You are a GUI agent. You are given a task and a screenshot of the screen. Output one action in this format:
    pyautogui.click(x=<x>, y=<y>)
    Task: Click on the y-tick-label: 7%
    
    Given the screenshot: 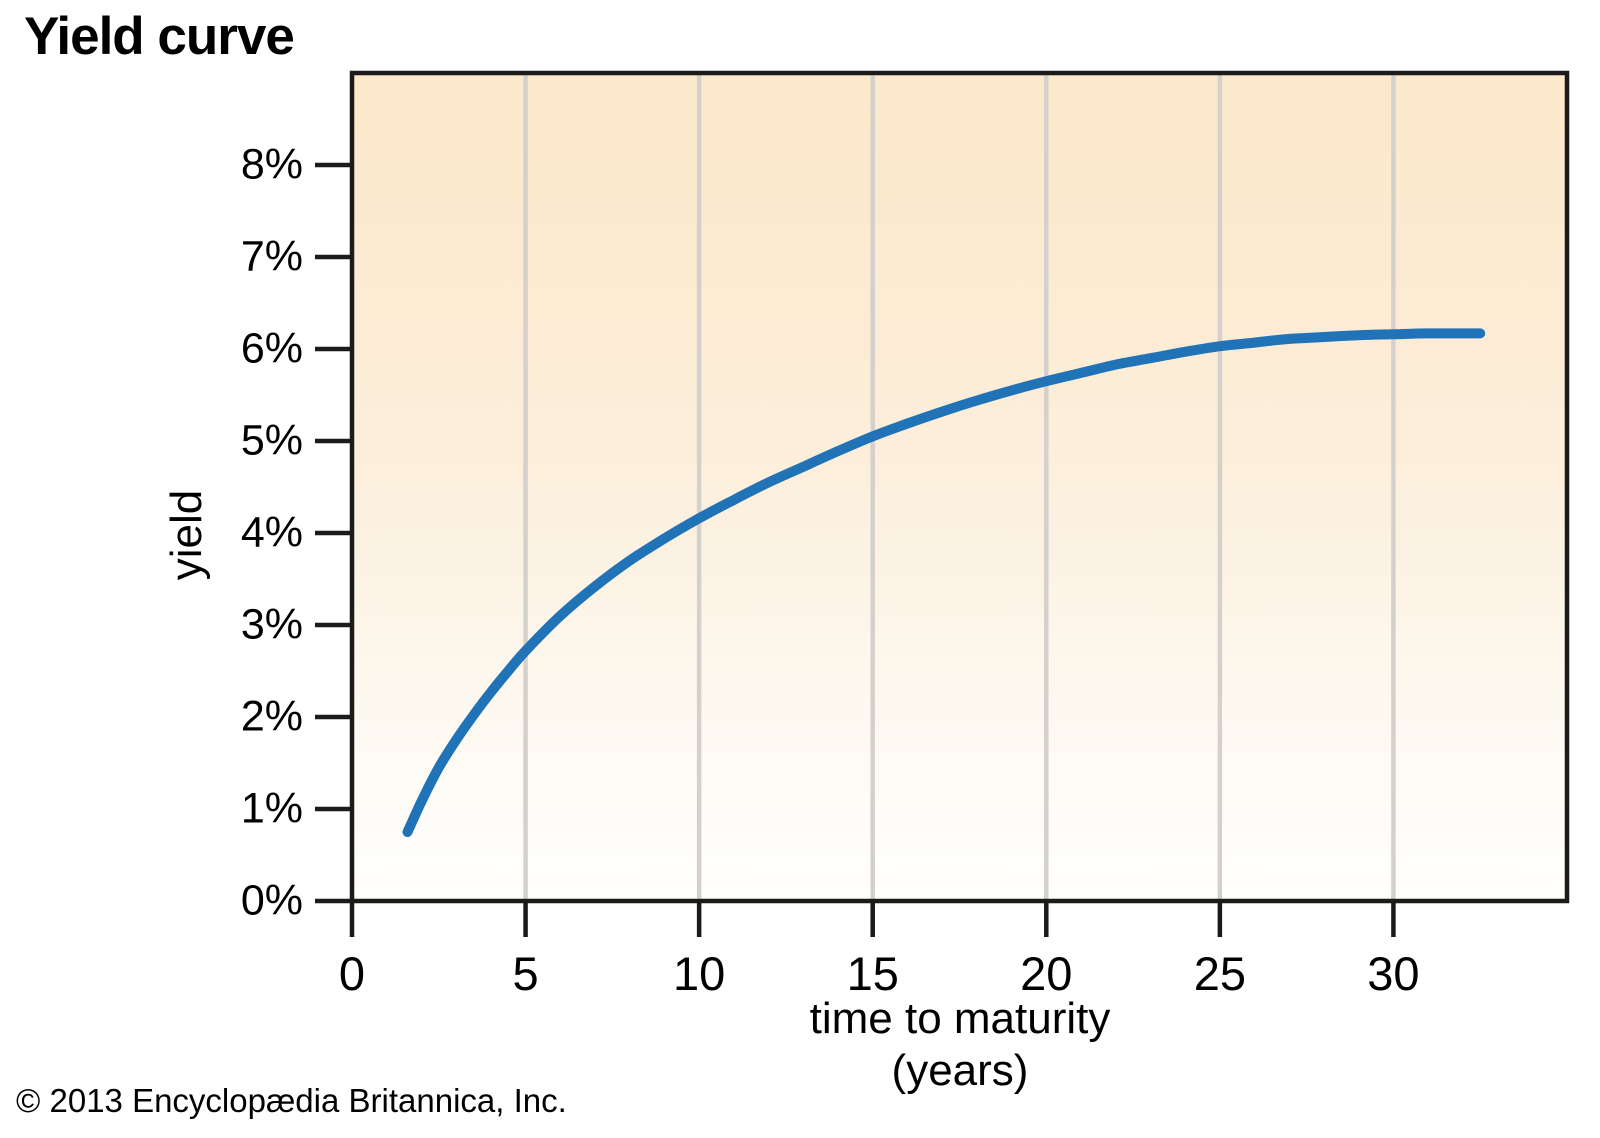 What is the action you would take?
    pyautogui.click(x=271, y=256)
    